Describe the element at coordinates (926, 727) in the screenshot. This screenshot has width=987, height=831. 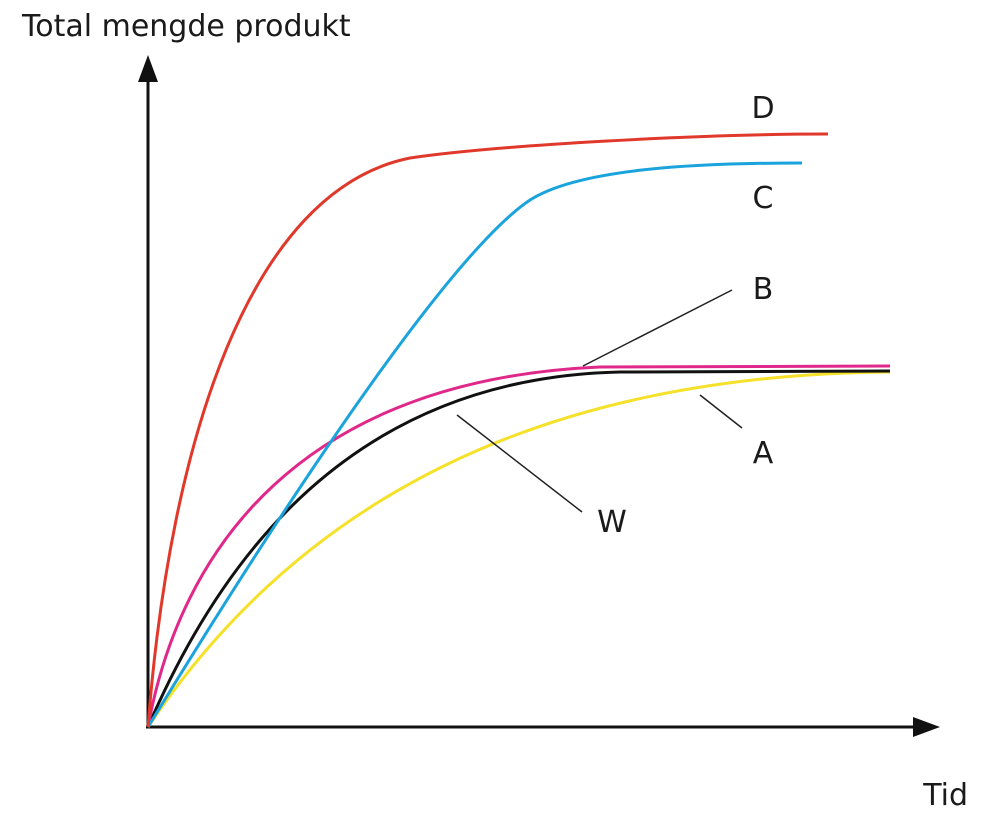
I see `x-axis-arrow` at that location.